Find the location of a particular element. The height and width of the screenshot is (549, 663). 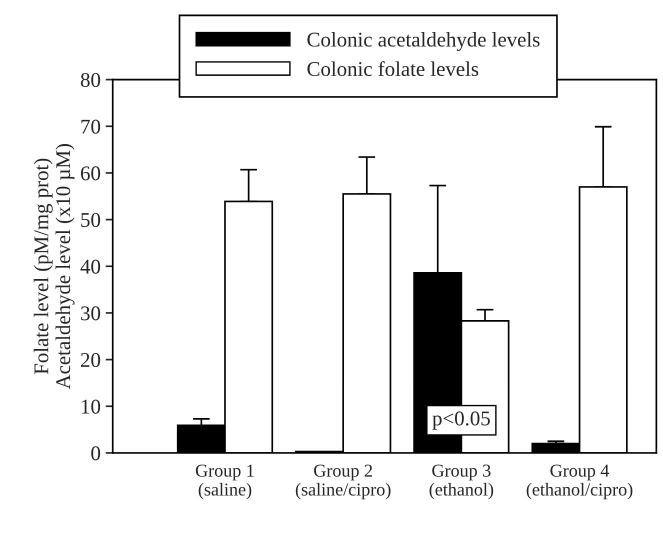

legend-label: Colonic folate levels is located at coordinates (392, 68).